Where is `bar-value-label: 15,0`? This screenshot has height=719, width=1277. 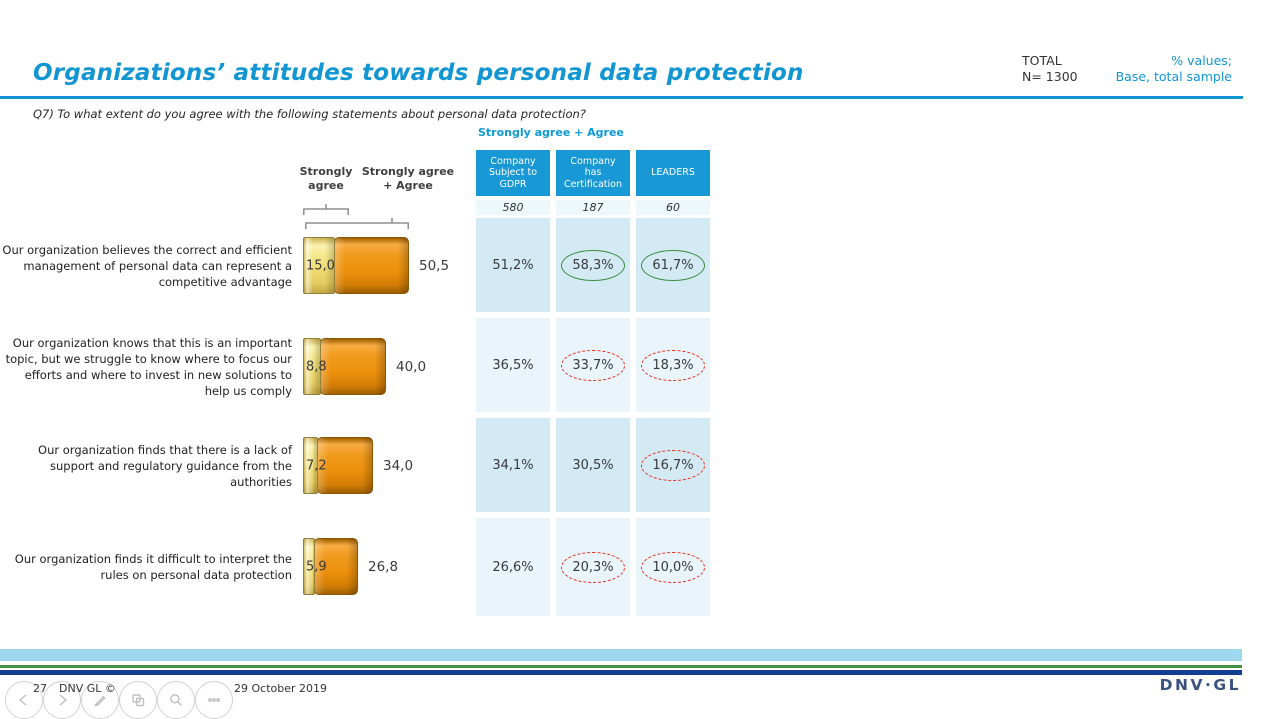
bar-value-label: 15,0 is located at coordinates (320, 265).